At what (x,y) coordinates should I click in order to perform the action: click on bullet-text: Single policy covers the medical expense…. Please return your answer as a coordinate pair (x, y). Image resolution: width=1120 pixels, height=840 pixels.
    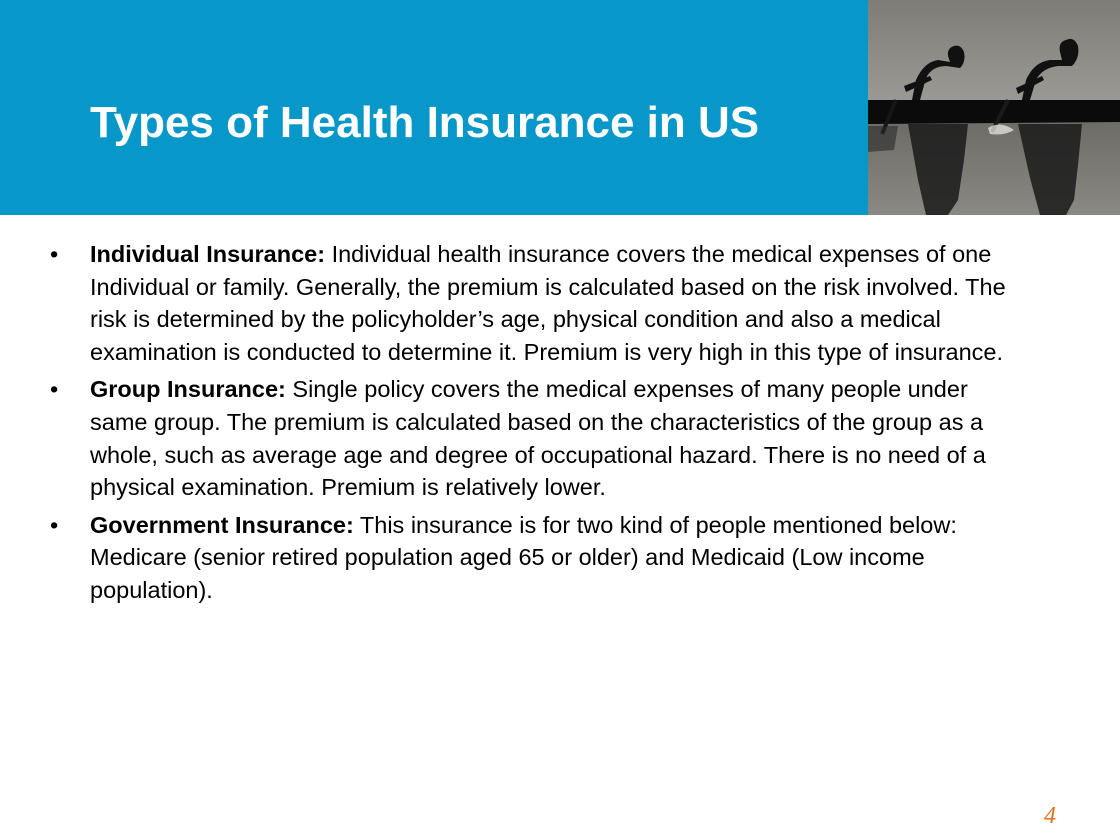
    Looking at the image, I should click on (538, 438).